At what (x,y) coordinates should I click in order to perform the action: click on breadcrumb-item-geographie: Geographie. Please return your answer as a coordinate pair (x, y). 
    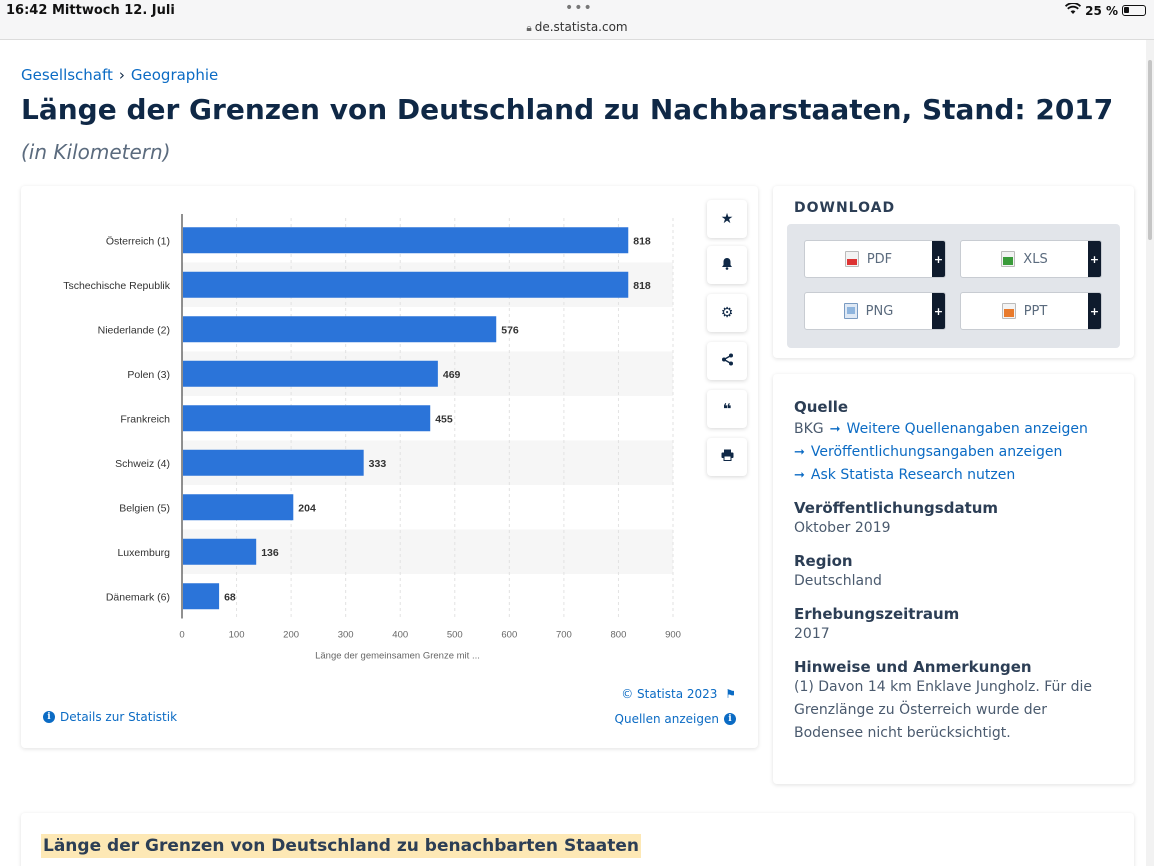
    Looking at the image, I should click on (174, 75).